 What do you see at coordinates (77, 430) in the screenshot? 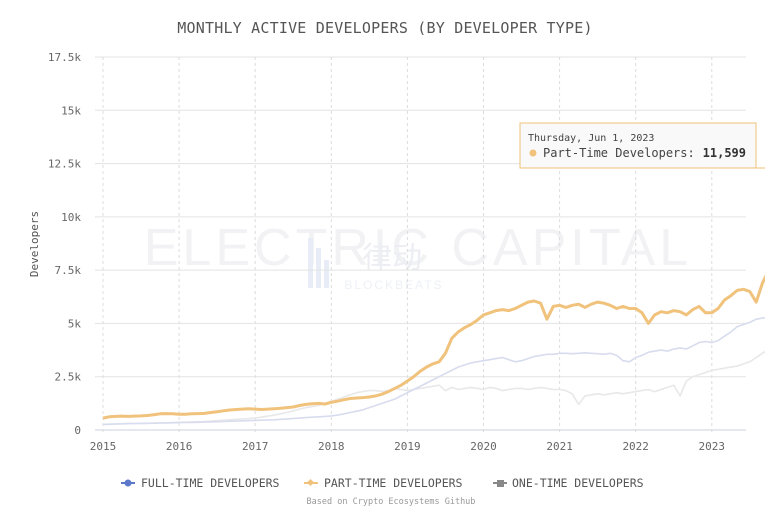
I see `y-tick-label: 0` at bounding box center [77, 430].